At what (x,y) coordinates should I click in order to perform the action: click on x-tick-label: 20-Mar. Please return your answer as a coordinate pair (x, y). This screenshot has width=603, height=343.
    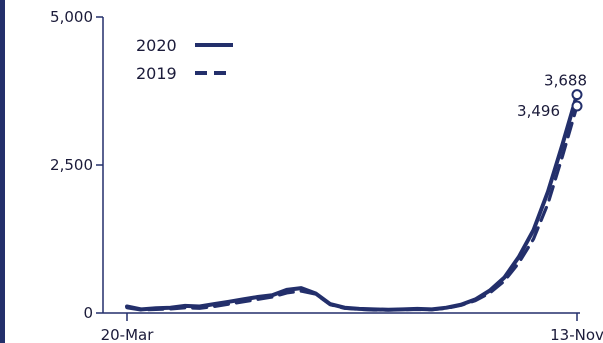
    Looking at the image, I should click on (128, 334).